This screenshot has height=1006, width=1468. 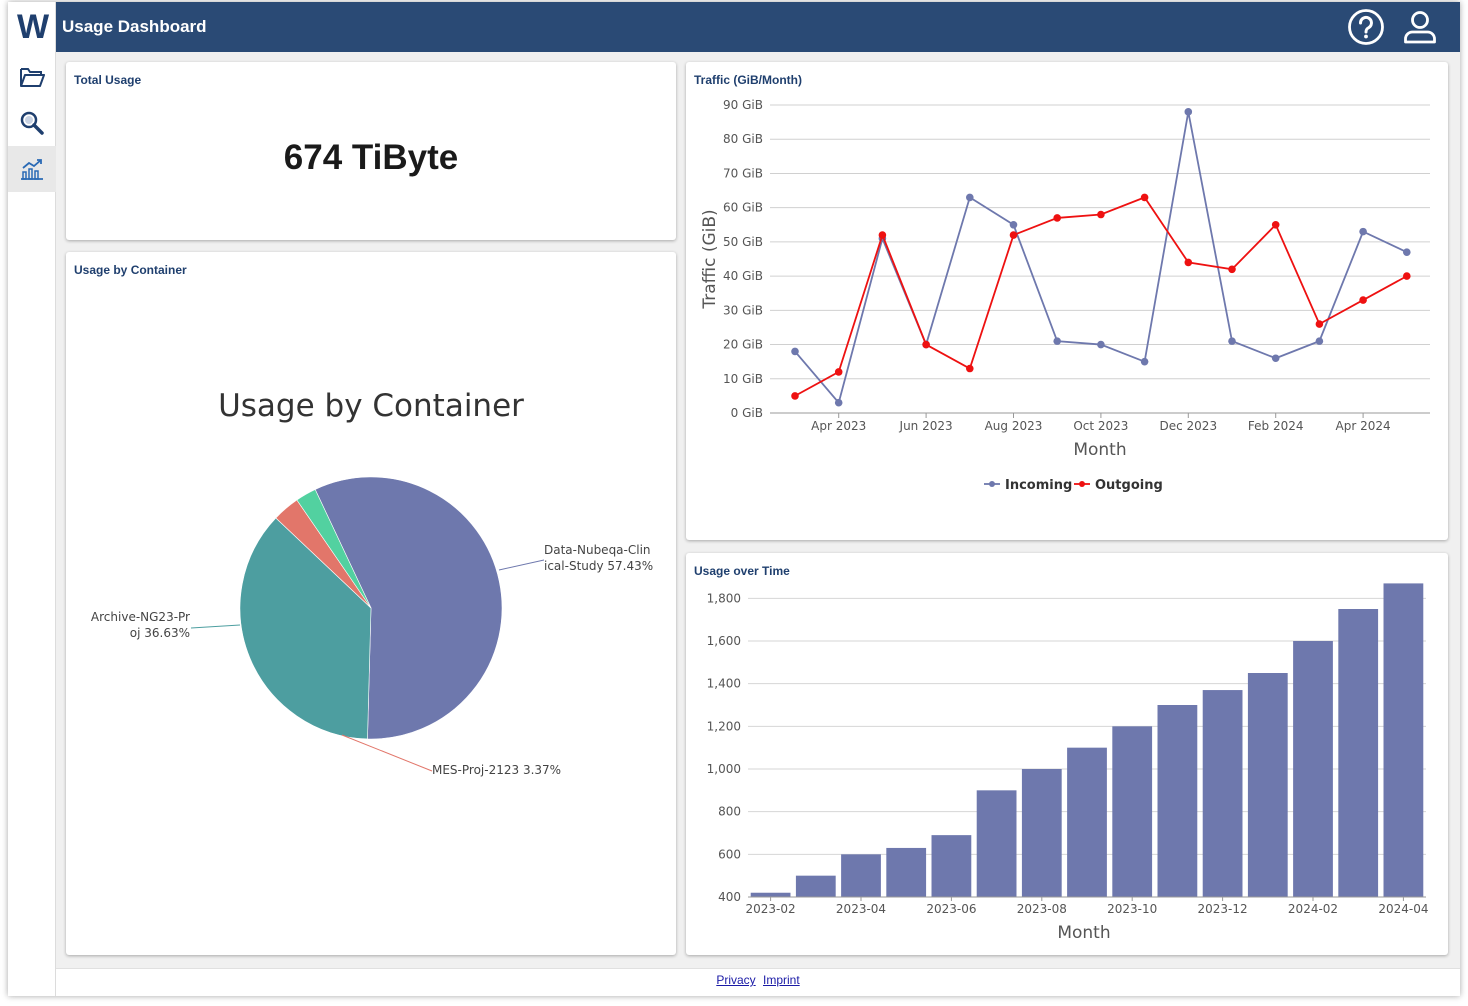 I want to click on folder-icon, so click(x=32, y=77).